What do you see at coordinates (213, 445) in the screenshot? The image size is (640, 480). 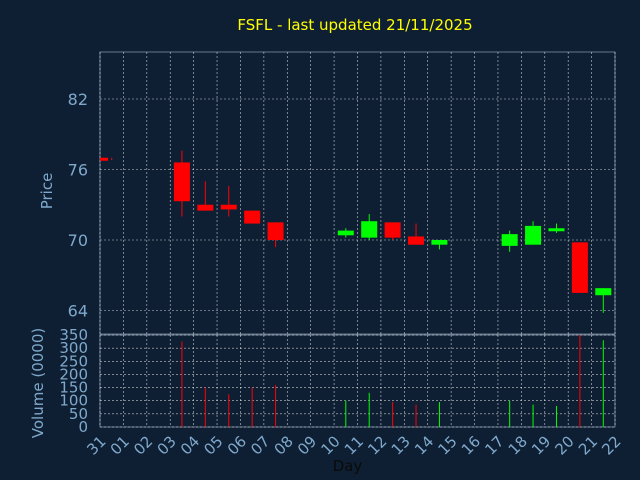 I see `x-tick-label: 05` at bounding box center [213, 445].